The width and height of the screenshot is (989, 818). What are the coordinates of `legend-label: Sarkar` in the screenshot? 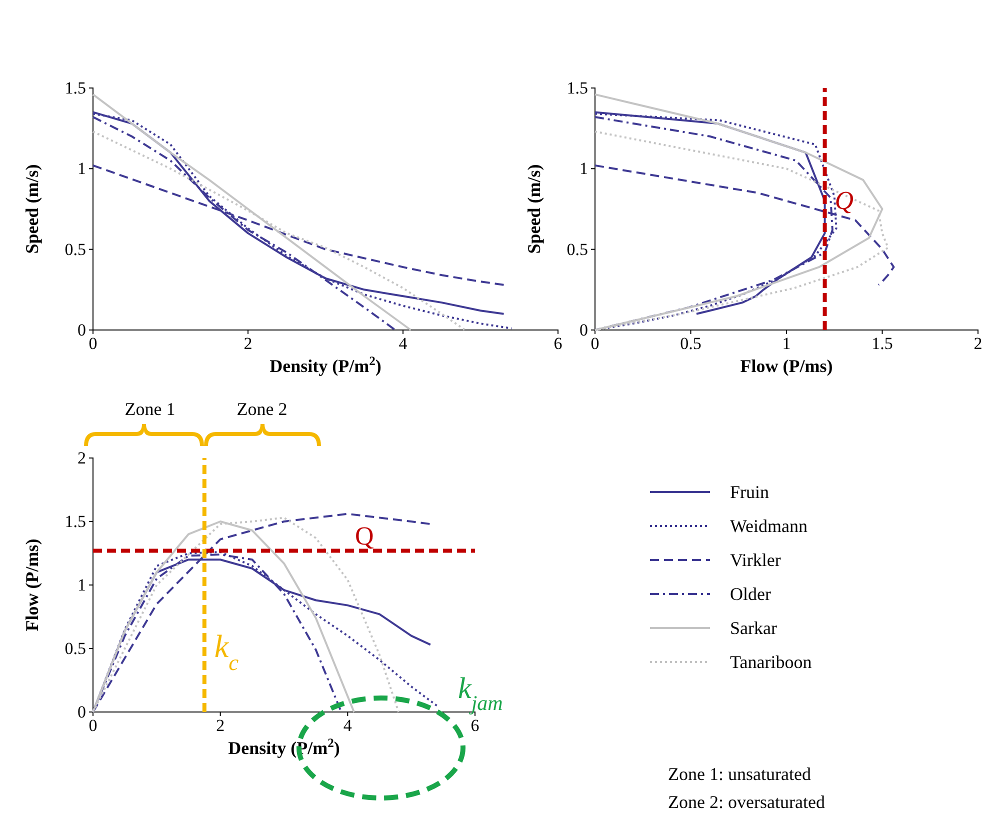 It's located at (753, 628).